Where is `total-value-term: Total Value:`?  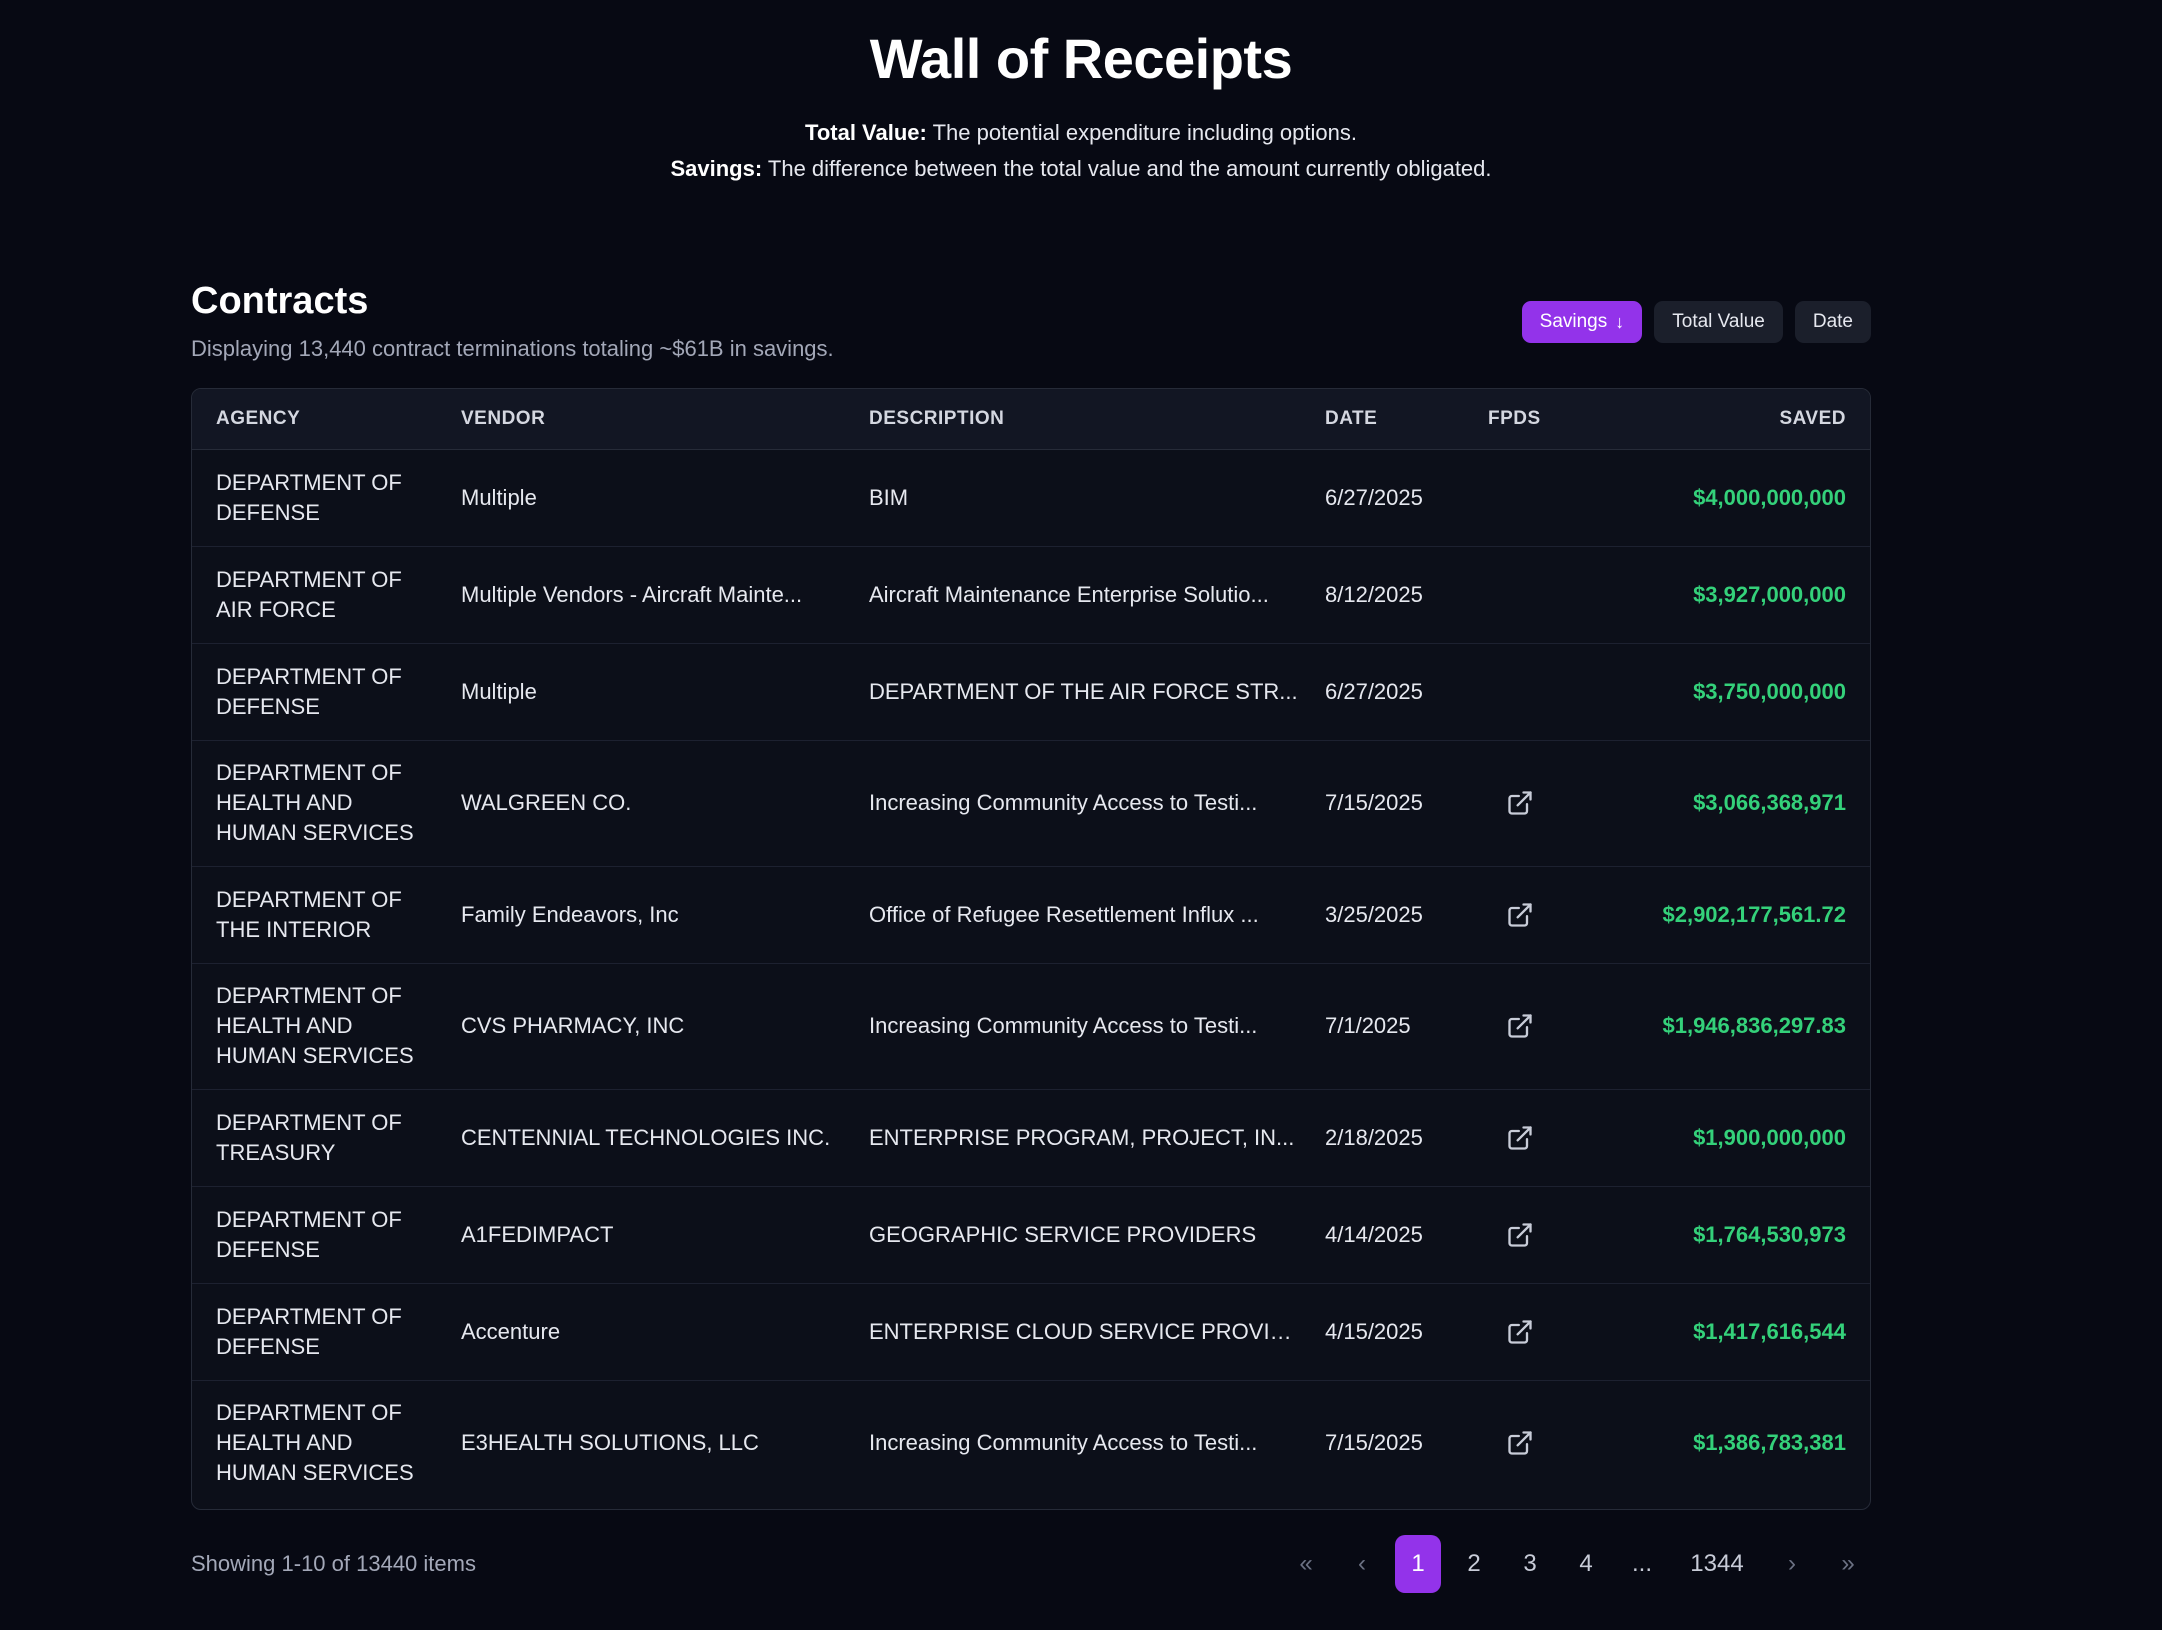 total-value-term: Total Value: is located at coordinates (866, 132).